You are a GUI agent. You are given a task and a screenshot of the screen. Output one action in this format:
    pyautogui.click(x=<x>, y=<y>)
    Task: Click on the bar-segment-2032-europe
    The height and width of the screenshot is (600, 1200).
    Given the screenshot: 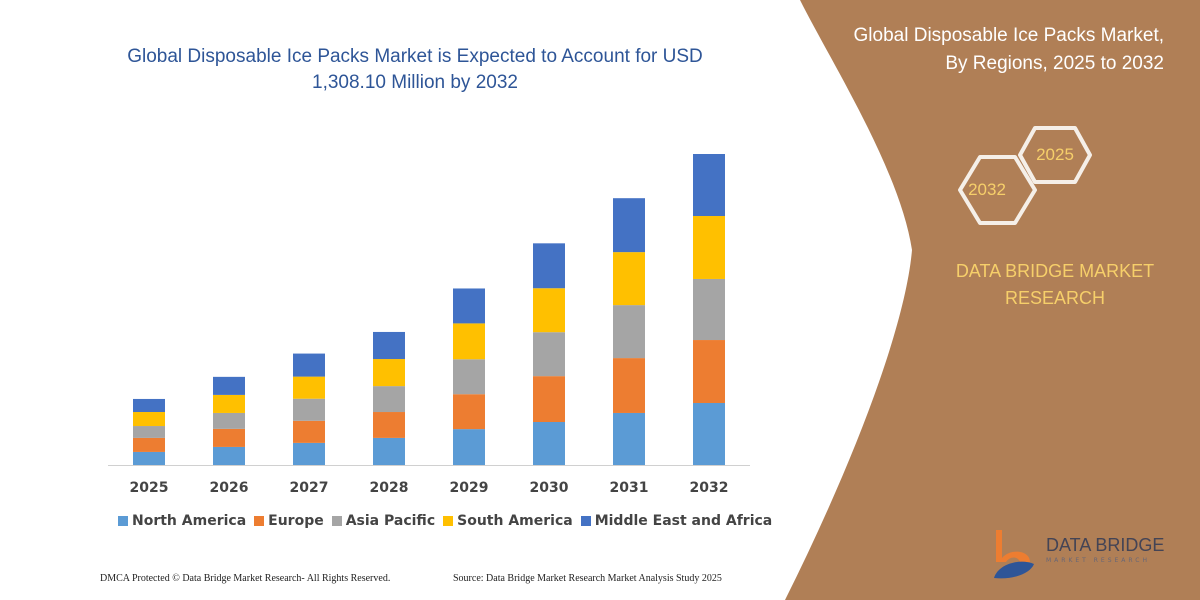 What is the action you would take?
    pyautogui.click(x=709, y=371)
    